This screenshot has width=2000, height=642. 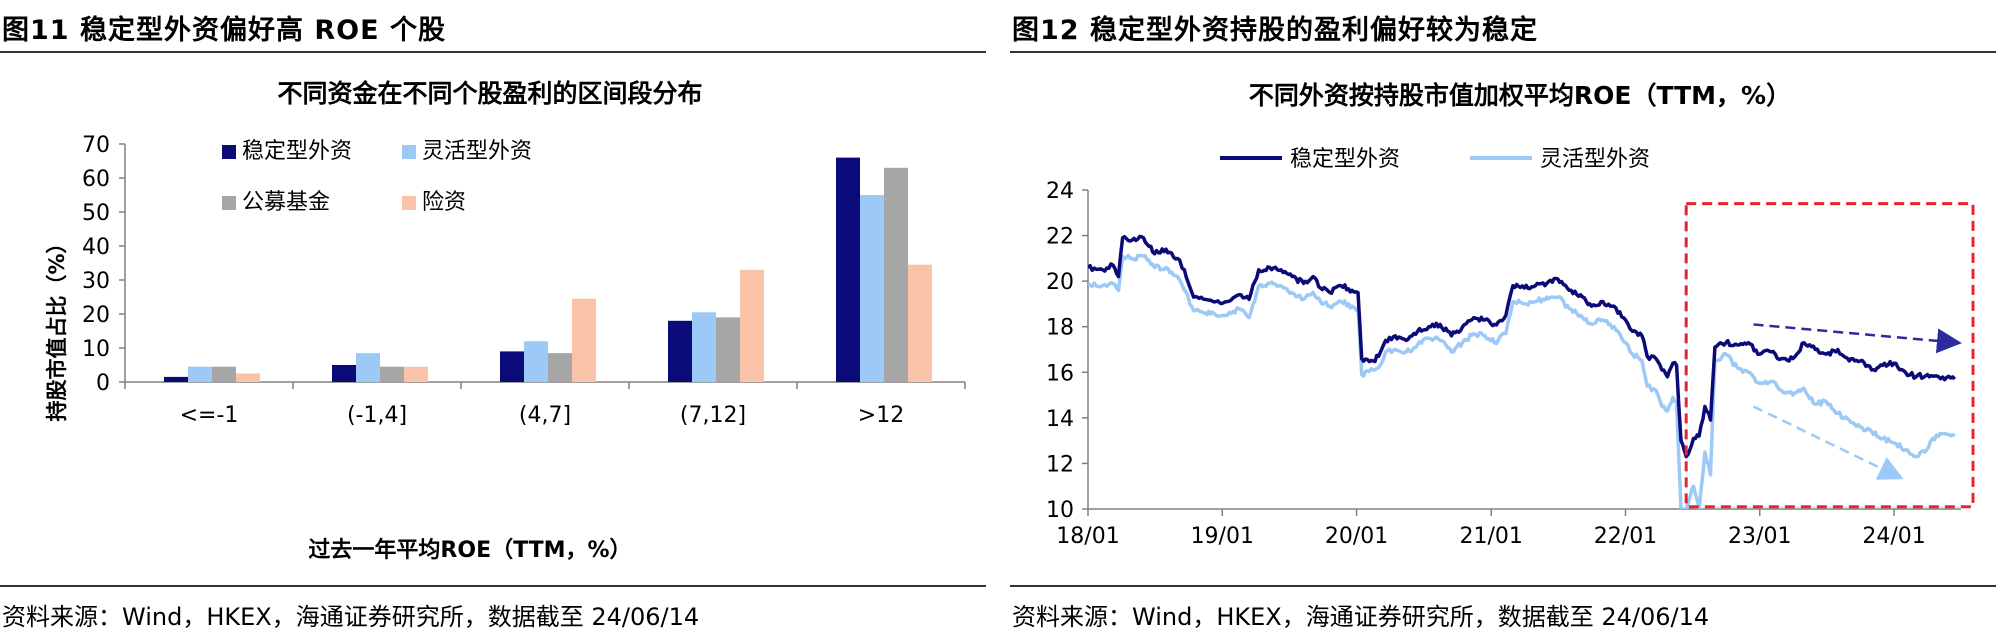 I want to click on y-tick-label: 50, so click(x=96, y=213).